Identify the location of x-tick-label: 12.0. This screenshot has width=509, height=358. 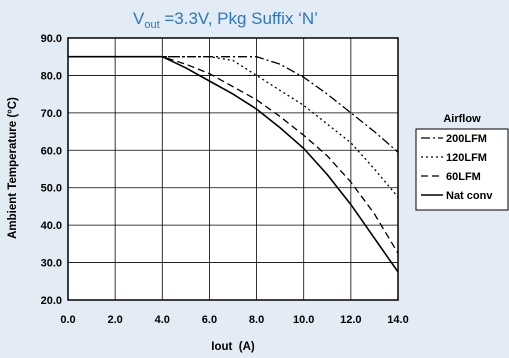
(350, 320).